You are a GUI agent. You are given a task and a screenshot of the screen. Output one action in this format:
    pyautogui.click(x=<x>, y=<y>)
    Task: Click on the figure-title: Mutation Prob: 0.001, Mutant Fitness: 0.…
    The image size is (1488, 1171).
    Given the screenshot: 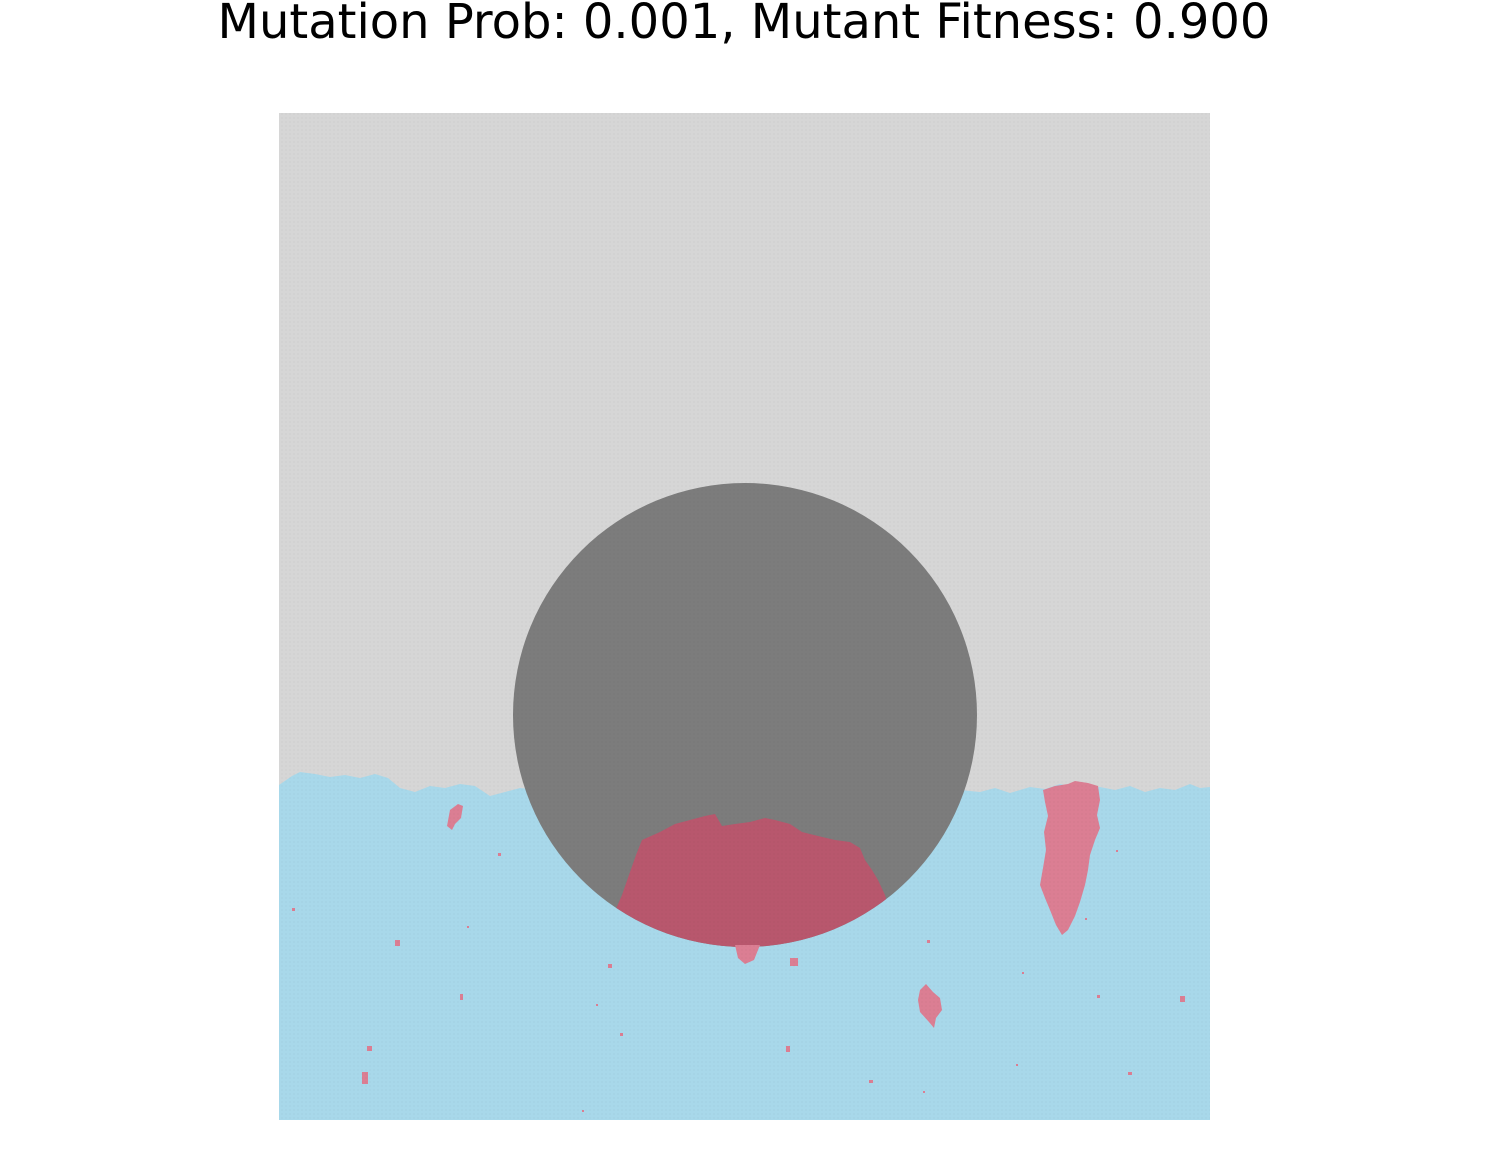 What is the action you would take?
    pyautogui.click(x=744, y=25)
    